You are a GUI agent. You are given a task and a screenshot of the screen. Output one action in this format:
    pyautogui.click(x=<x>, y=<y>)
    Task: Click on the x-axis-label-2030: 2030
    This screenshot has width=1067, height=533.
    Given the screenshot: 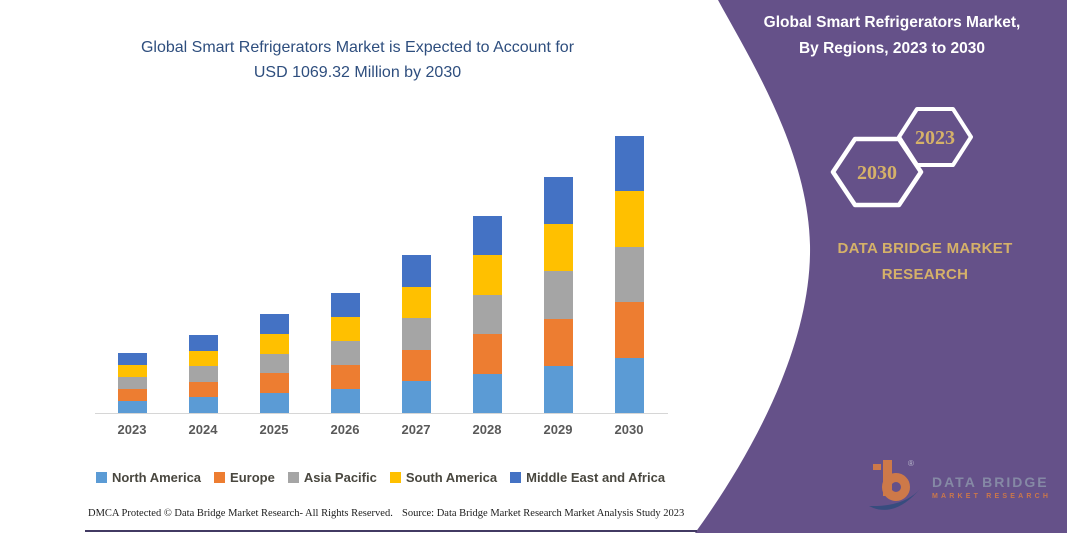 What is the action you would take?
    pyautogui.click(x=629, y=429)
    